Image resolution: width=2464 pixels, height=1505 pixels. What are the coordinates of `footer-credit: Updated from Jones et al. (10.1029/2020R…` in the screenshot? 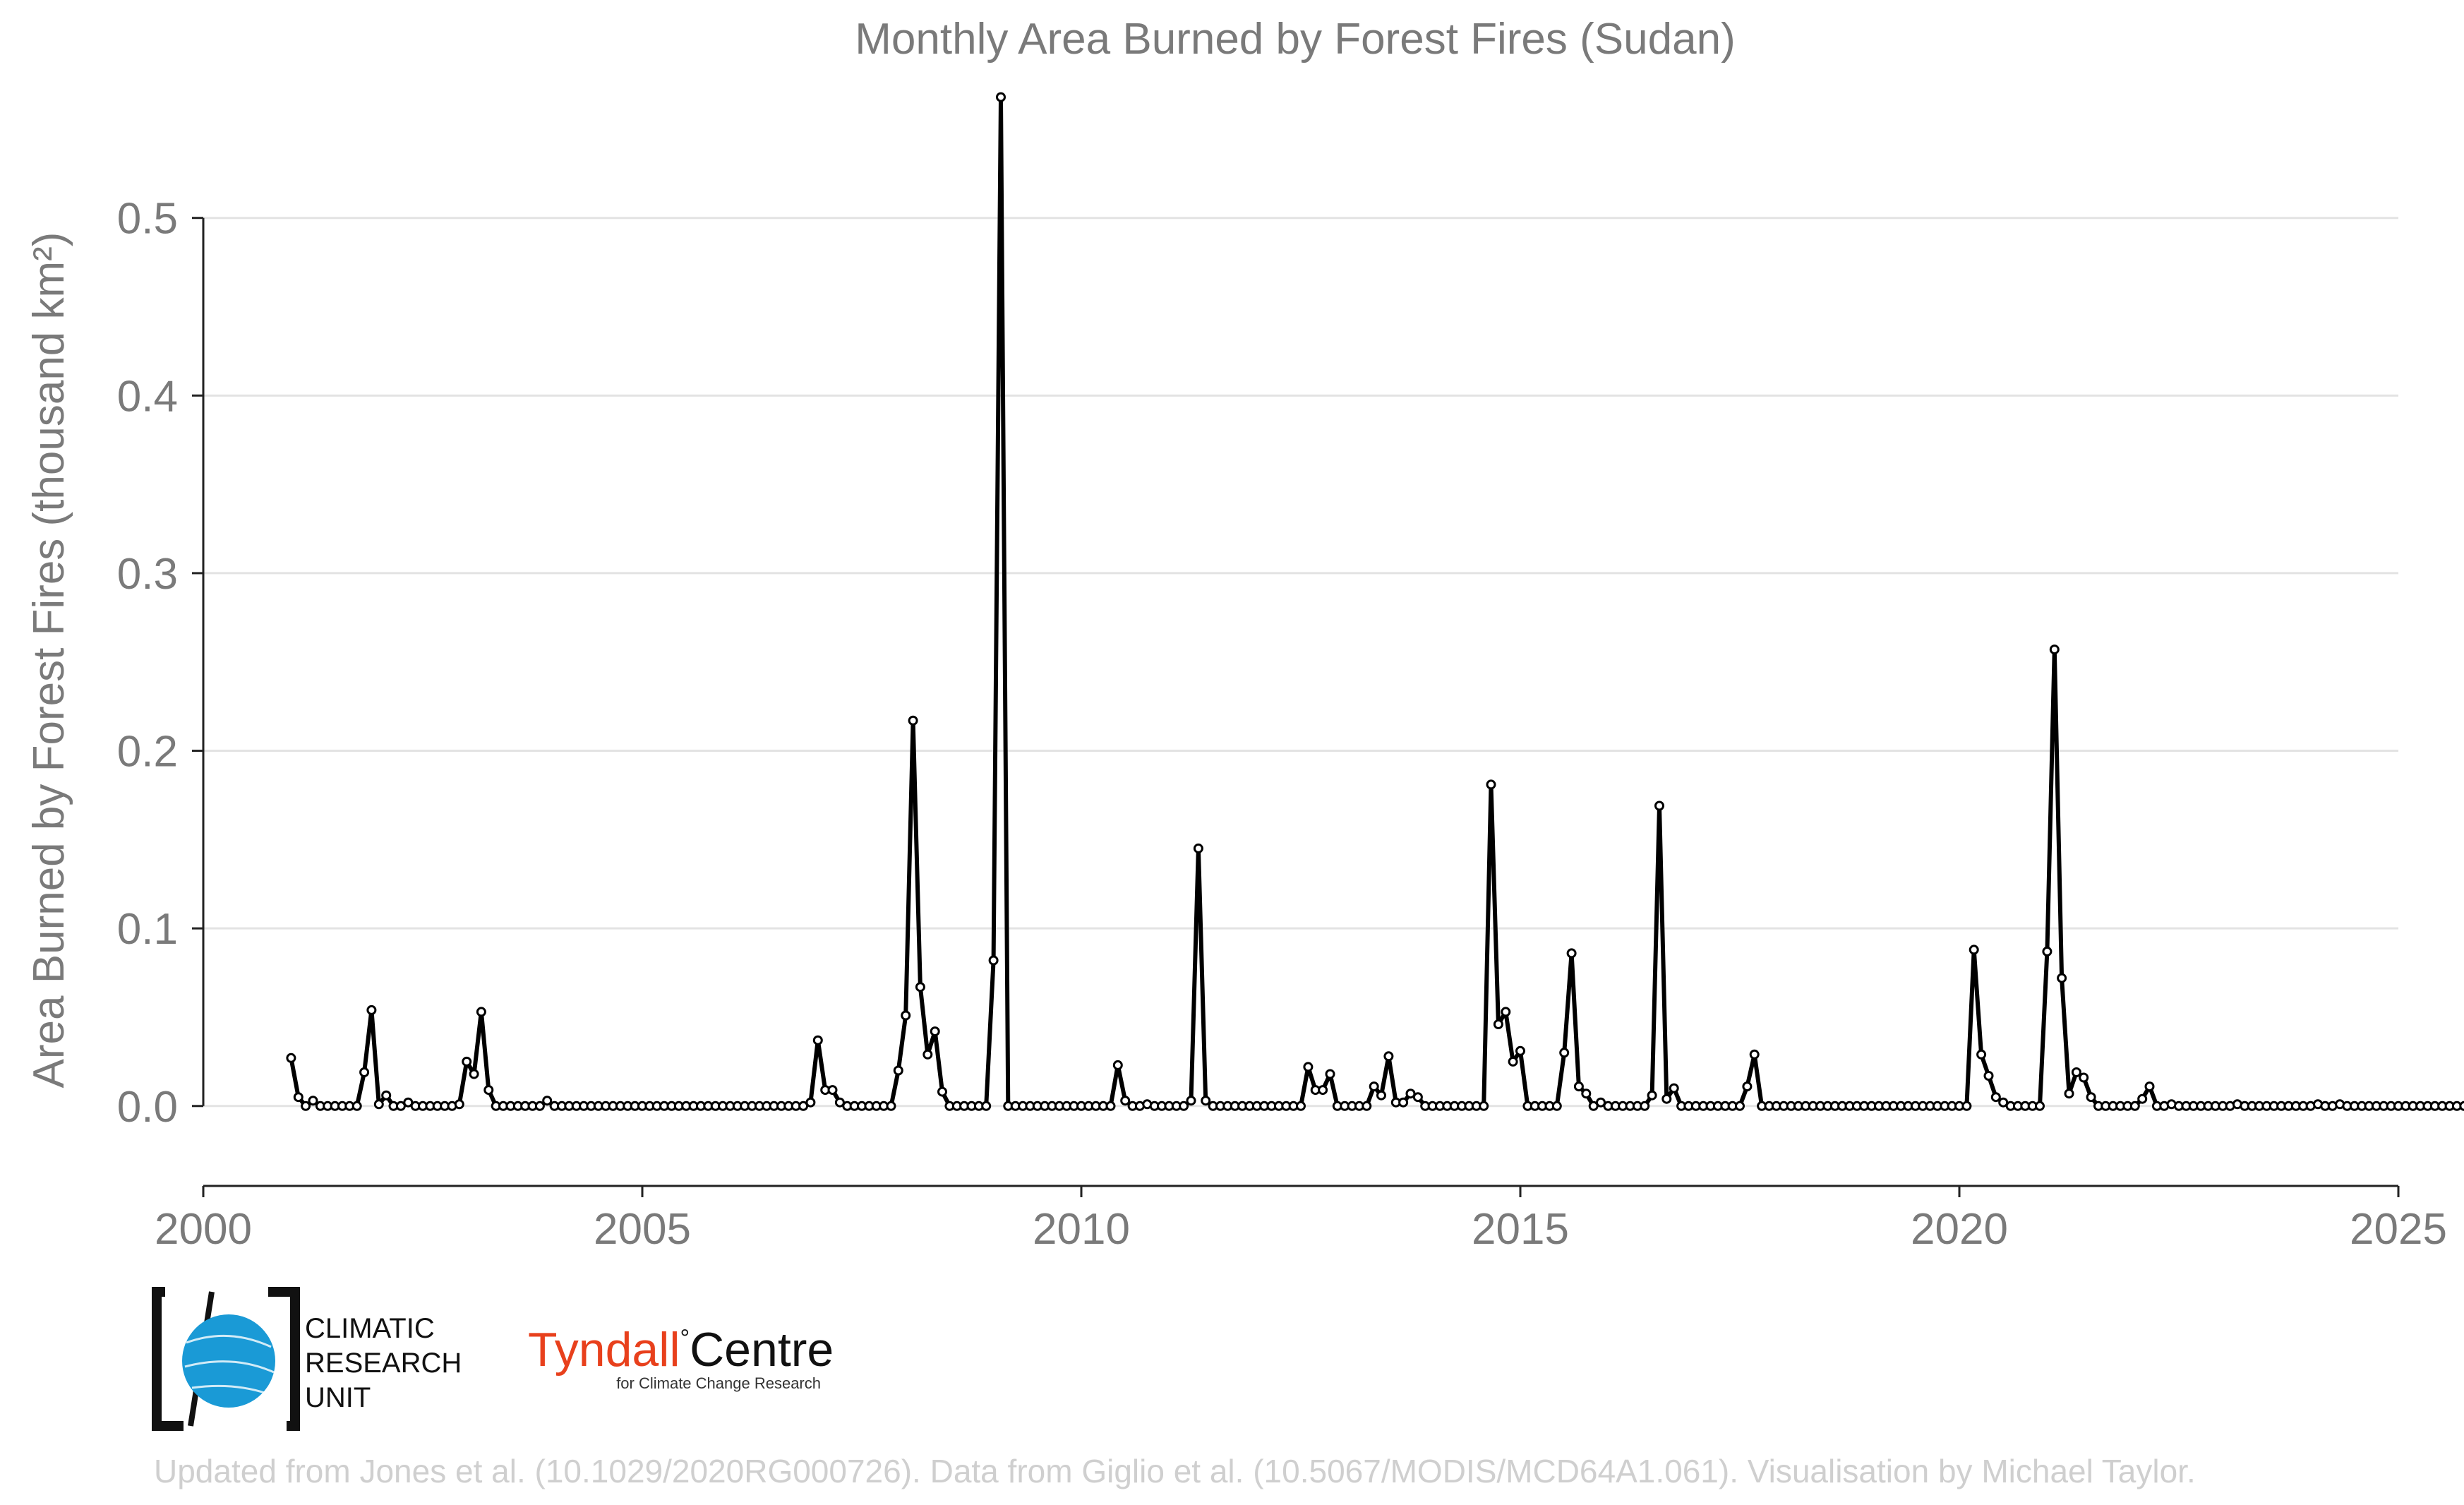 It's located at (1175, 1471).